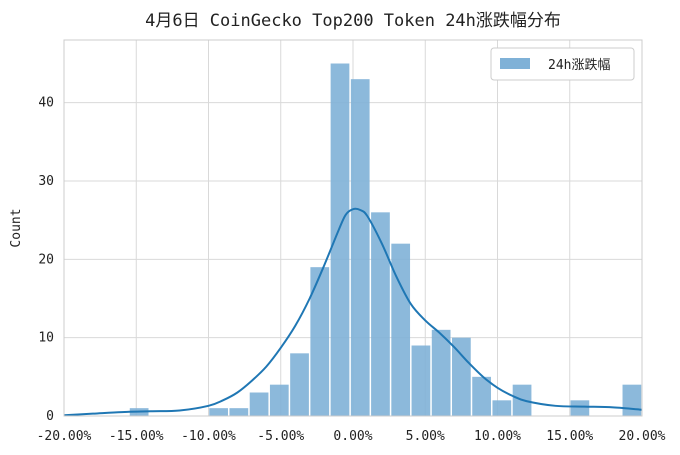  I want to click on y-axis-ticks: 0 10 20 30 40, so click(46, 260).